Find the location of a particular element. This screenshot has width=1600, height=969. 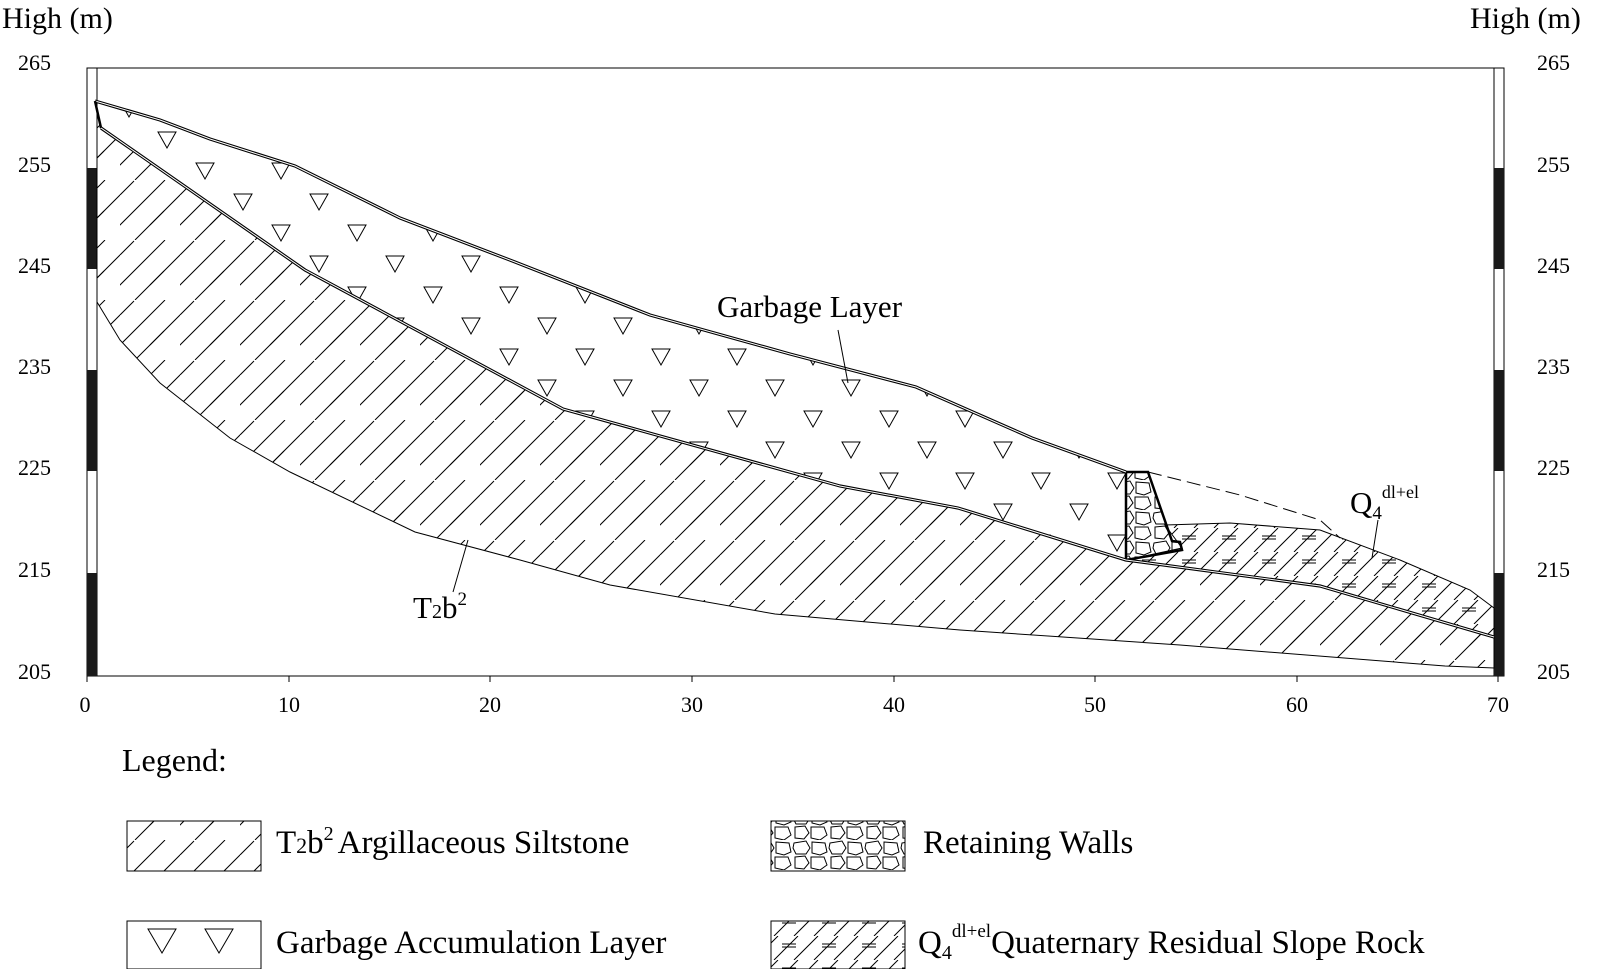

tick-label: 20 is located at coordinates (490, 704).